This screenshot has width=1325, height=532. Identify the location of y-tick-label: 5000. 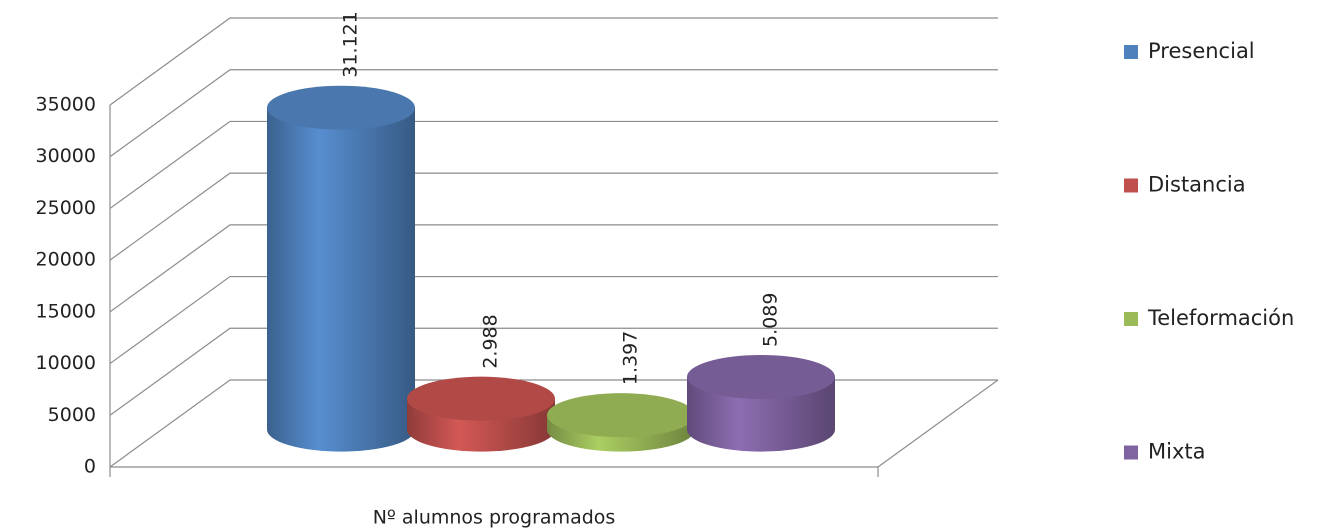
(72, 415).